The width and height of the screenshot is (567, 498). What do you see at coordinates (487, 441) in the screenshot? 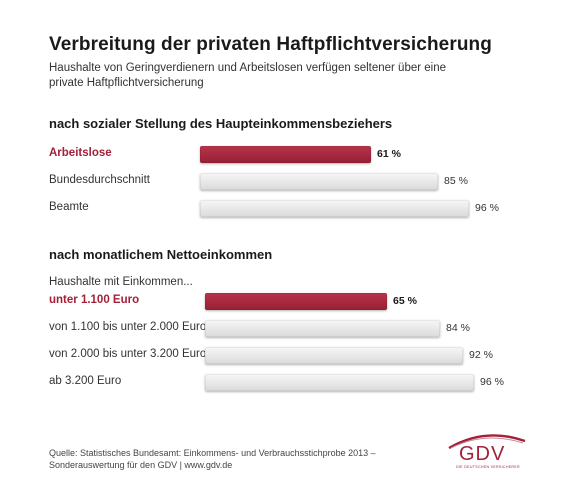
I see `logo-arc-icon` at bounding box center [487, 441].